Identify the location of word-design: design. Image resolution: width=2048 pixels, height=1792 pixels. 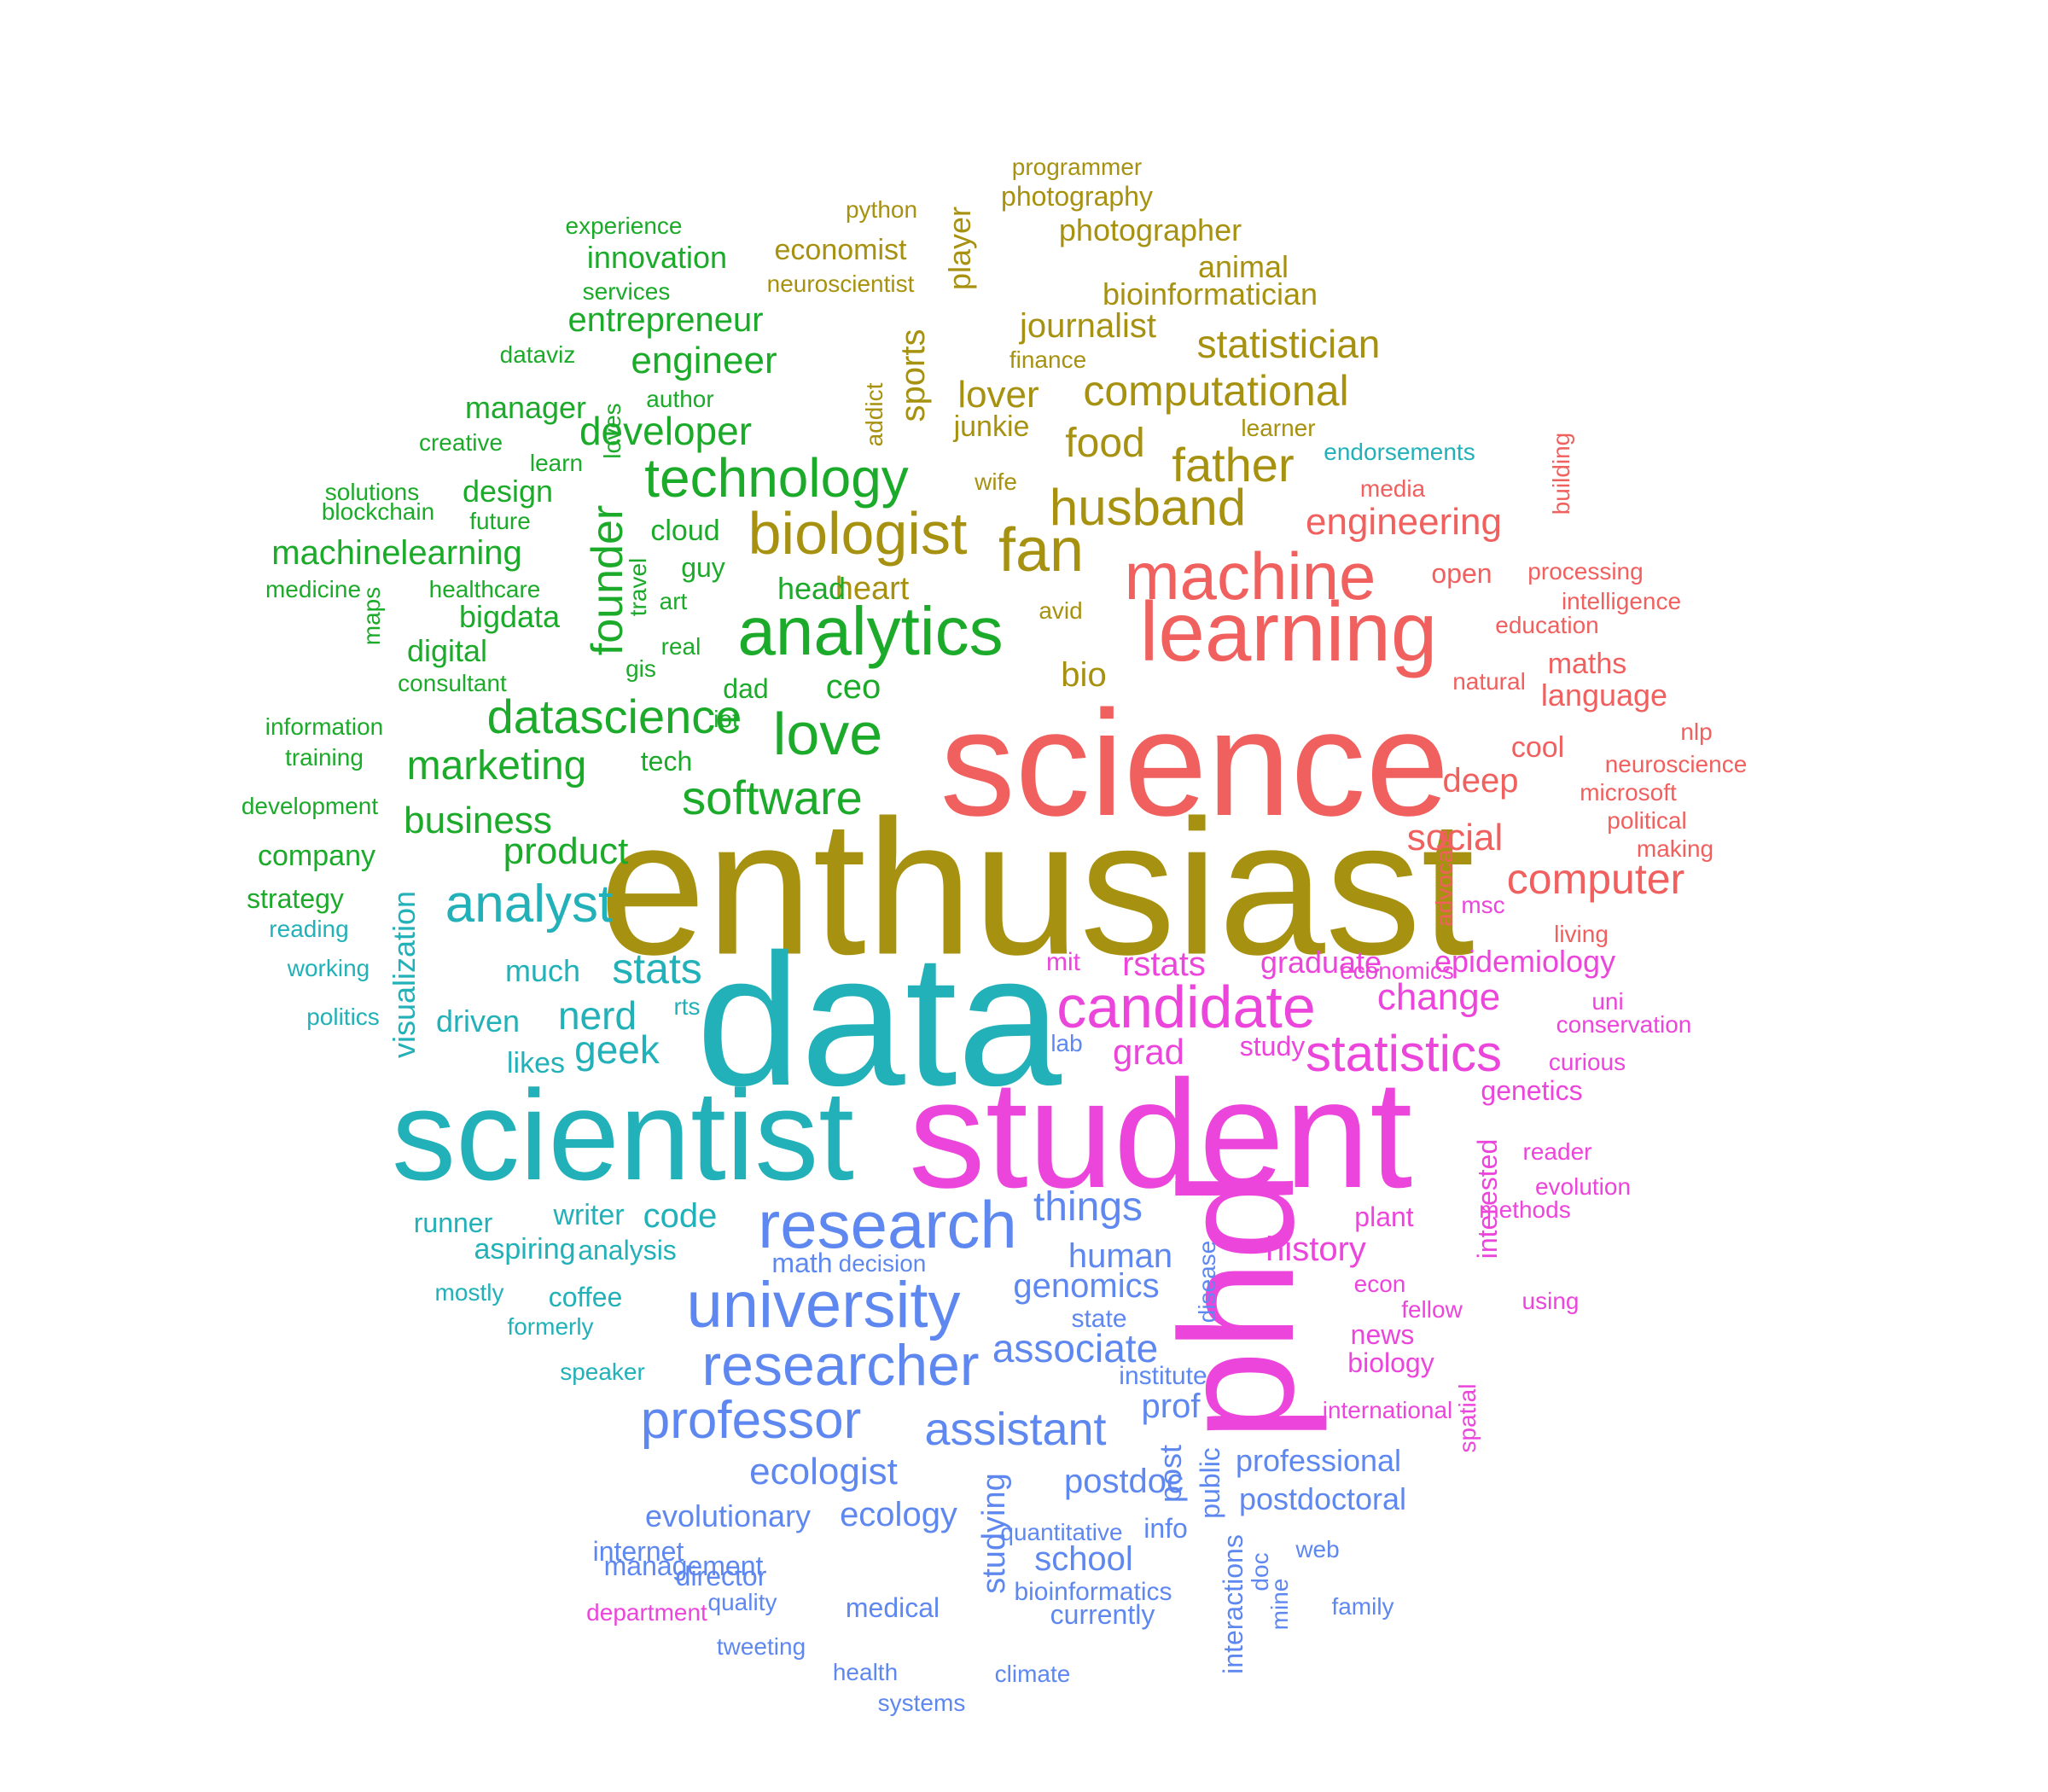
(508, 492).